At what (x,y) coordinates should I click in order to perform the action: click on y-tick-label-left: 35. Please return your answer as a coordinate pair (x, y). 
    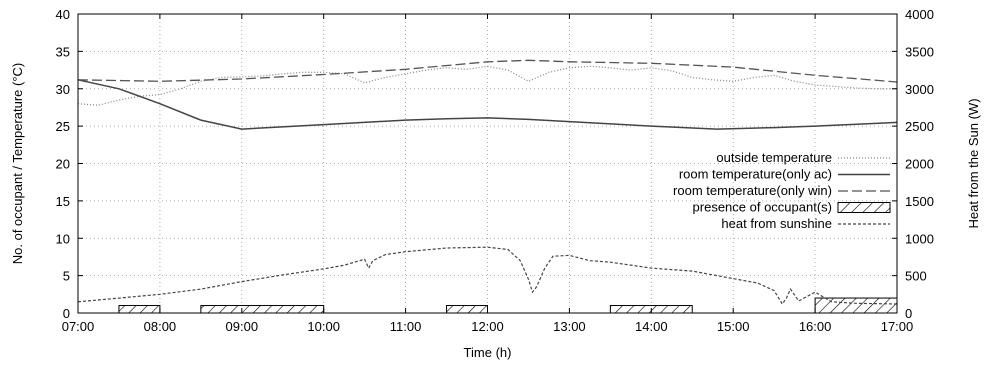
    Looking at the image, I should click on (63, 51).